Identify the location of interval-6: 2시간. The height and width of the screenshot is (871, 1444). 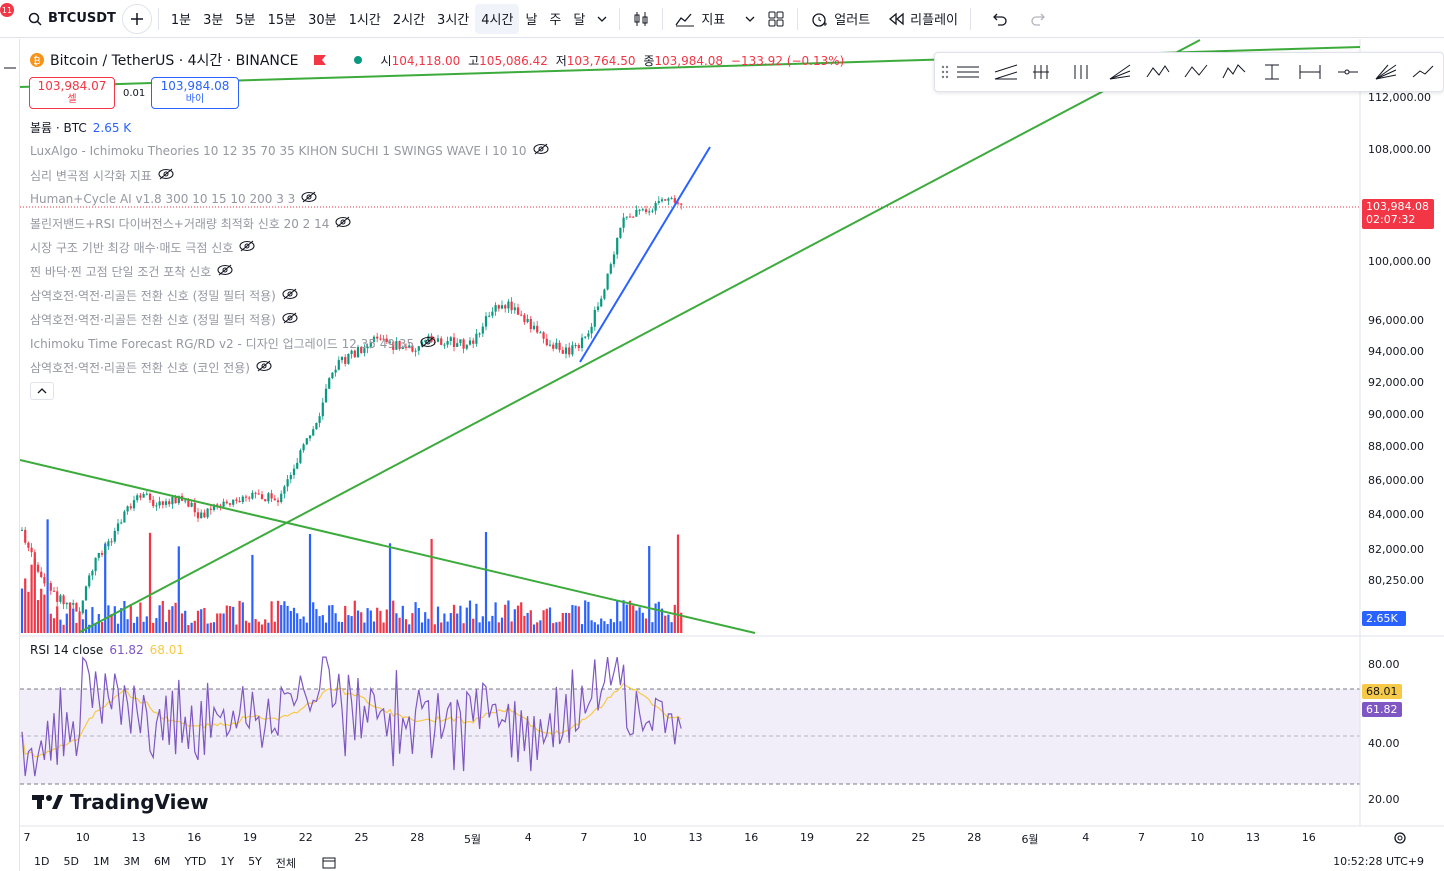
(409, 20).